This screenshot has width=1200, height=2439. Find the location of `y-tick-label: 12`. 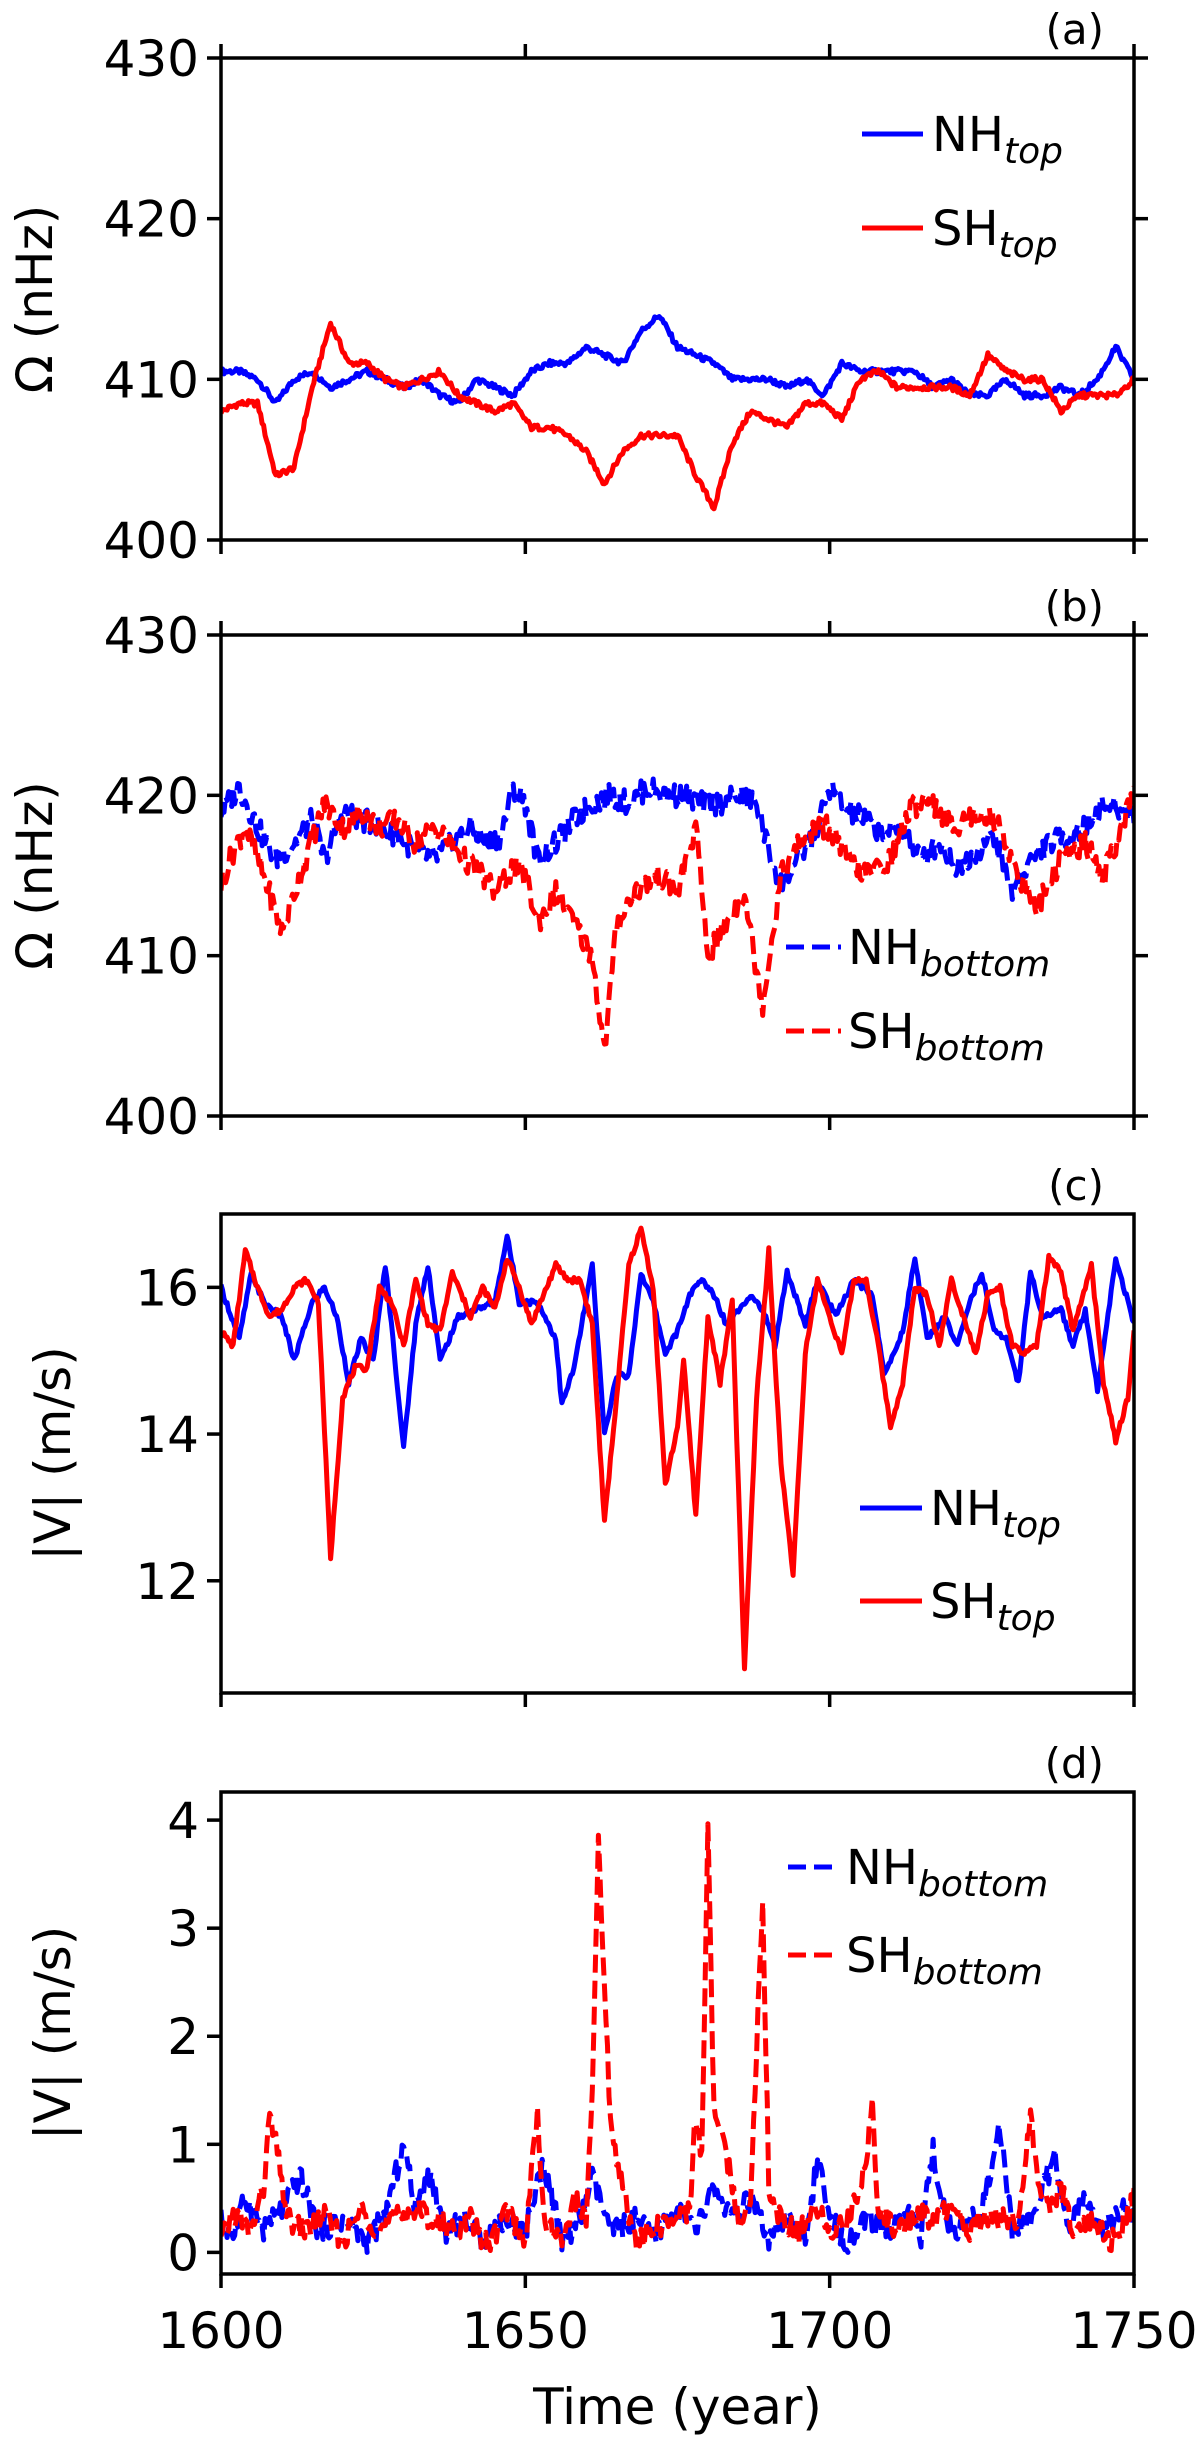

y-tick-label: 12 is located at coordinates (167, 1582).